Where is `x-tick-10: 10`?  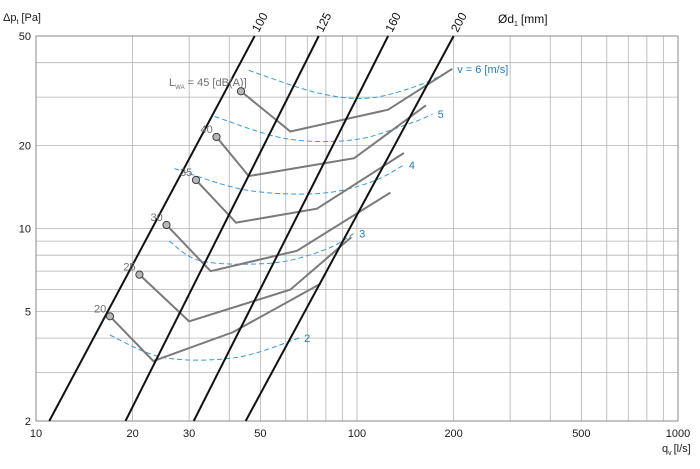
x-tick-10: 10 is located at coordinates (36, 434).